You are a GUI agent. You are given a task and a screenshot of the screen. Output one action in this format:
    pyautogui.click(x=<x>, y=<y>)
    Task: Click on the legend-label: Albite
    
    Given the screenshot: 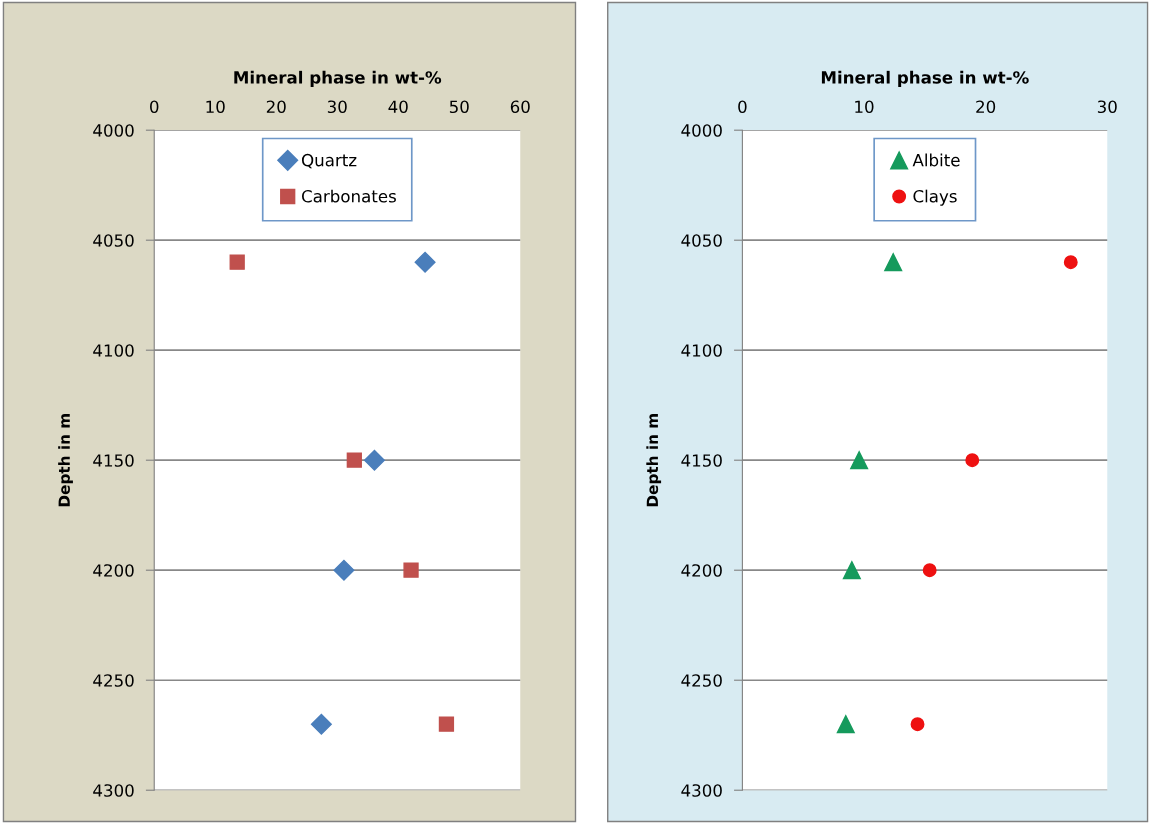 What is the action you would take?
    pyautogui.click(x=936, y=160)
    